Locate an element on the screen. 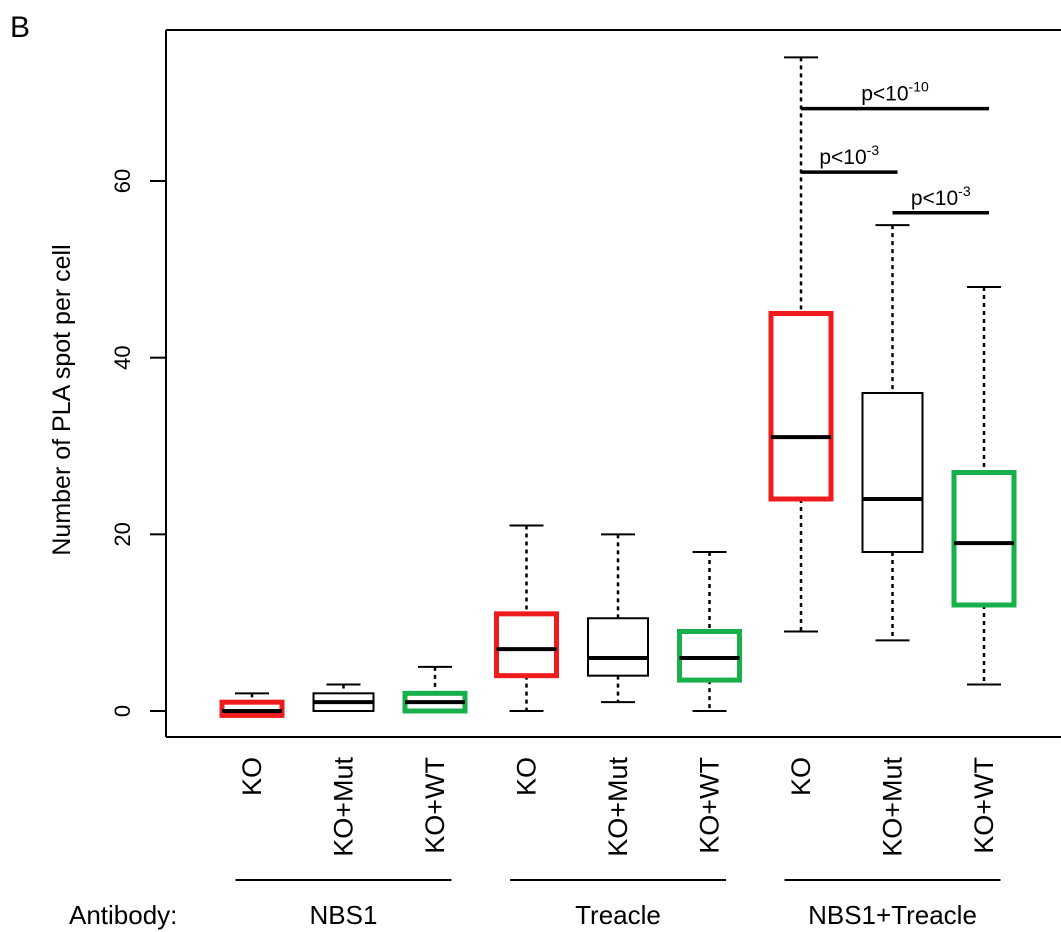 Image resolution: width=1061 pixels, height=932 pixels. panel-label: B is located at coordinates (20, 27).